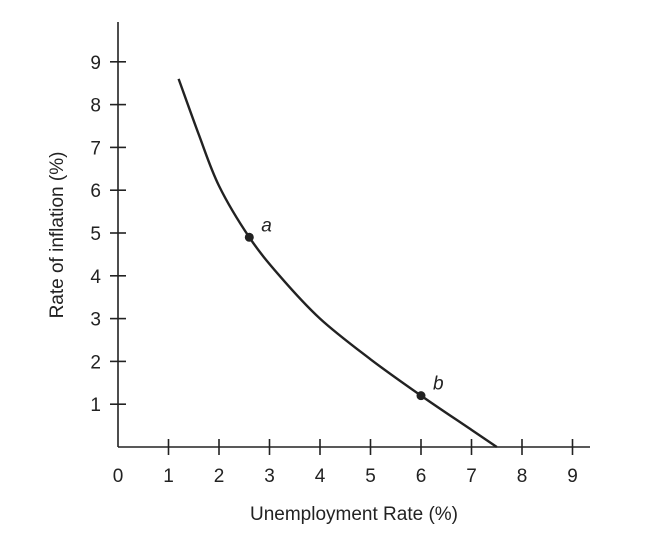  What do you see at coordinates (219, 476) in the screenshot?
I see `x-tick-label-2: 2` at bounding box center [219, 476].